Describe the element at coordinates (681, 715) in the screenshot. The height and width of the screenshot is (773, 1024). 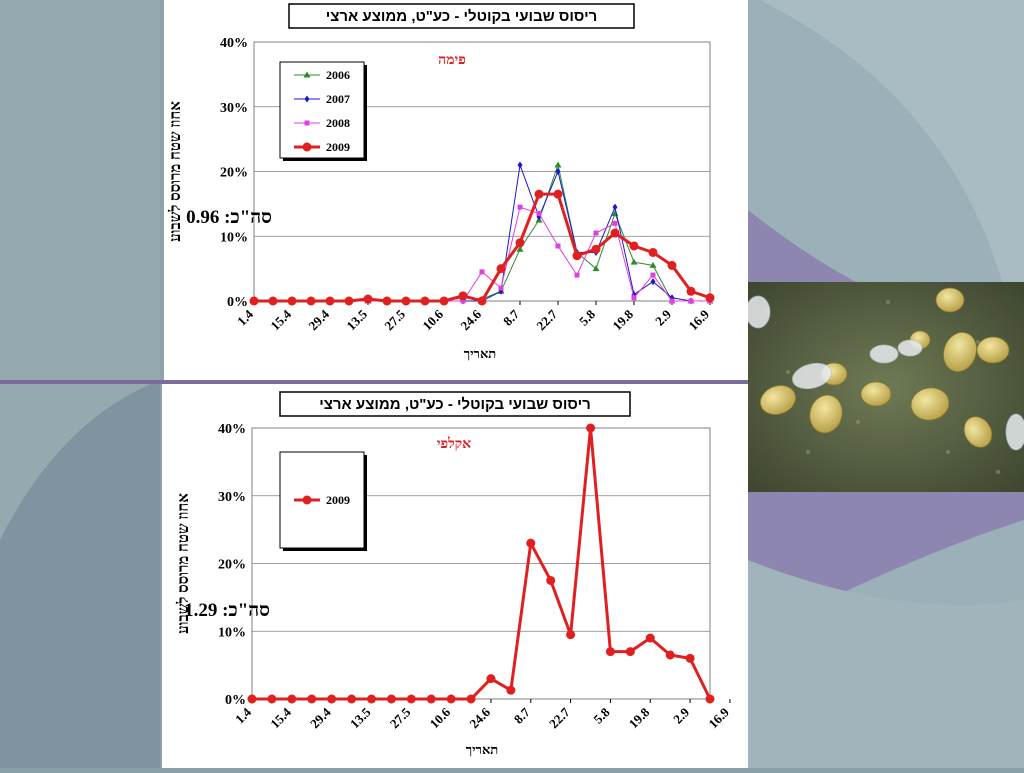
I see `x-tick-label: 2.9` at that location.